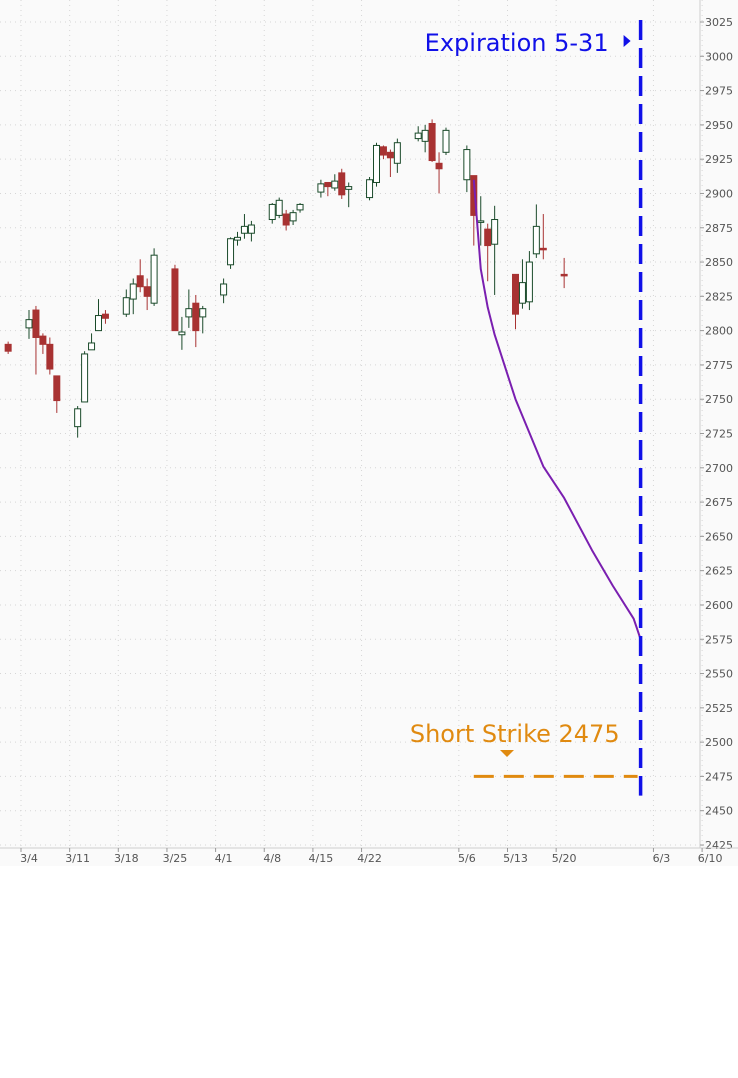 This screenshot has height=1078, width=738. What do you see at coordinates (564, 858) in the screenshot?
I see `x-tick-label: 5/20` at bounding box center [564, 858].